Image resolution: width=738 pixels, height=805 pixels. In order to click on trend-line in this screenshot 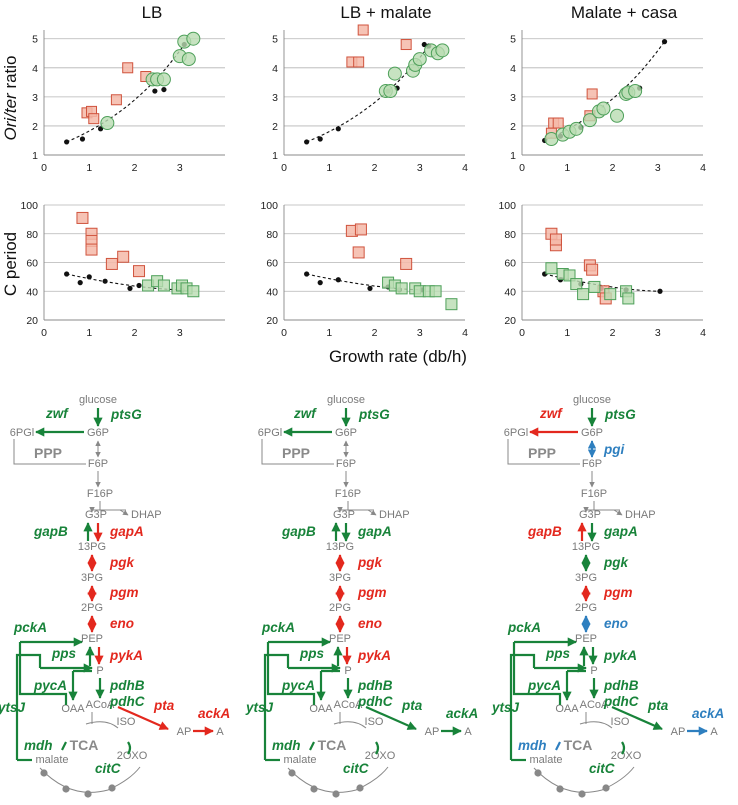, I will do `click(125, 93)`.